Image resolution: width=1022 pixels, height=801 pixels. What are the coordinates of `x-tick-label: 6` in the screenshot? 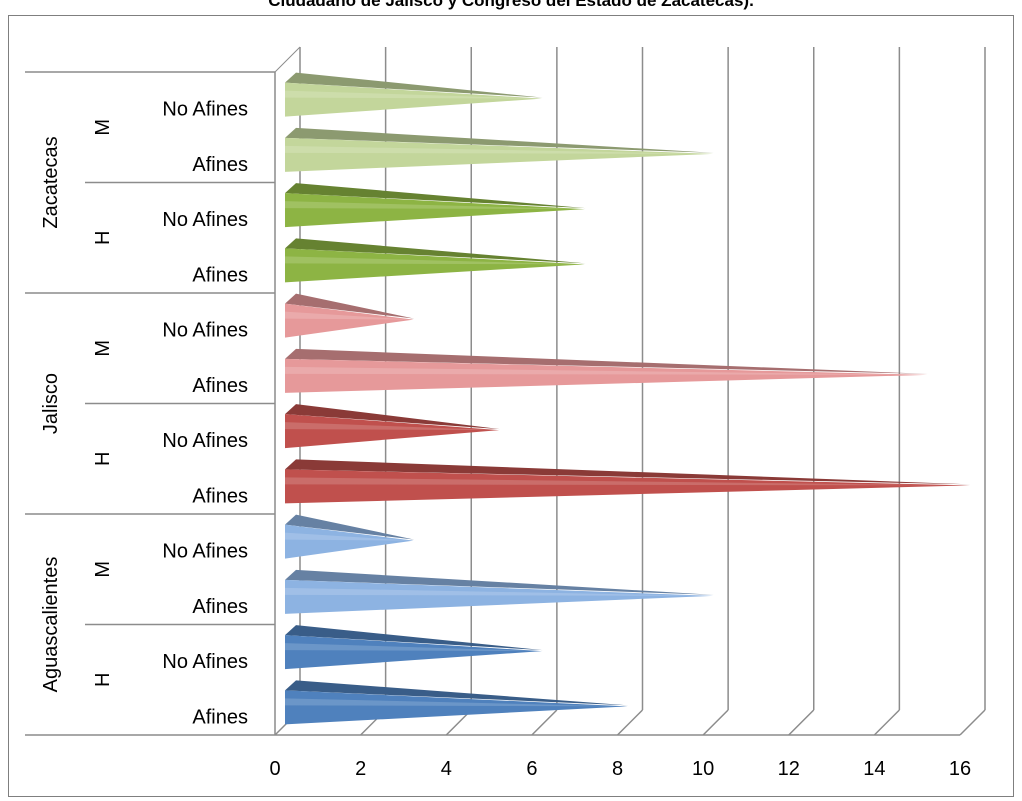 It's located at (531, 769).